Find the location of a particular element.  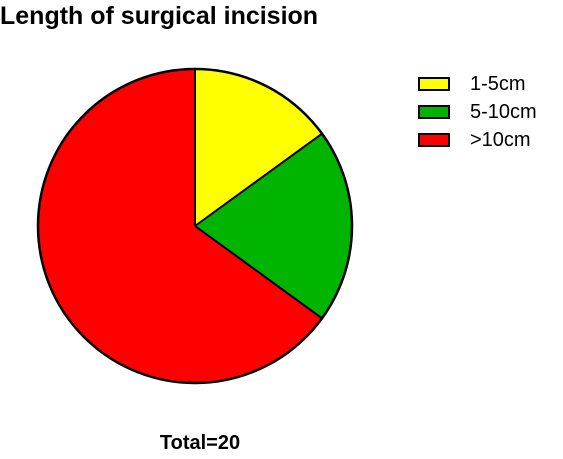

chart-title: Length of surgical incision is located at coordinates (159, 16).